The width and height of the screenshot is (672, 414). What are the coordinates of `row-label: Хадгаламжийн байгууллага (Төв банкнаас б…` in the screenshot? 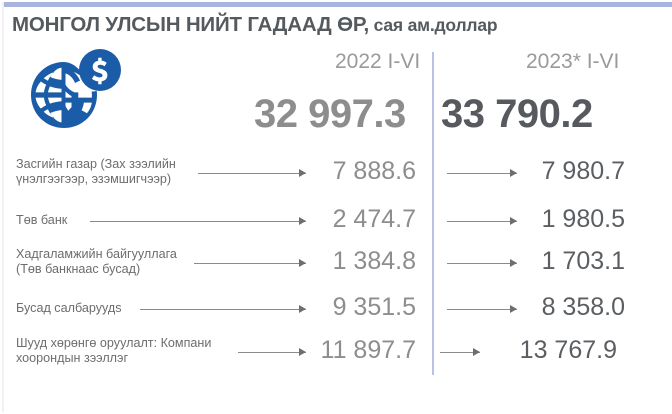 It's located at (96, 261).